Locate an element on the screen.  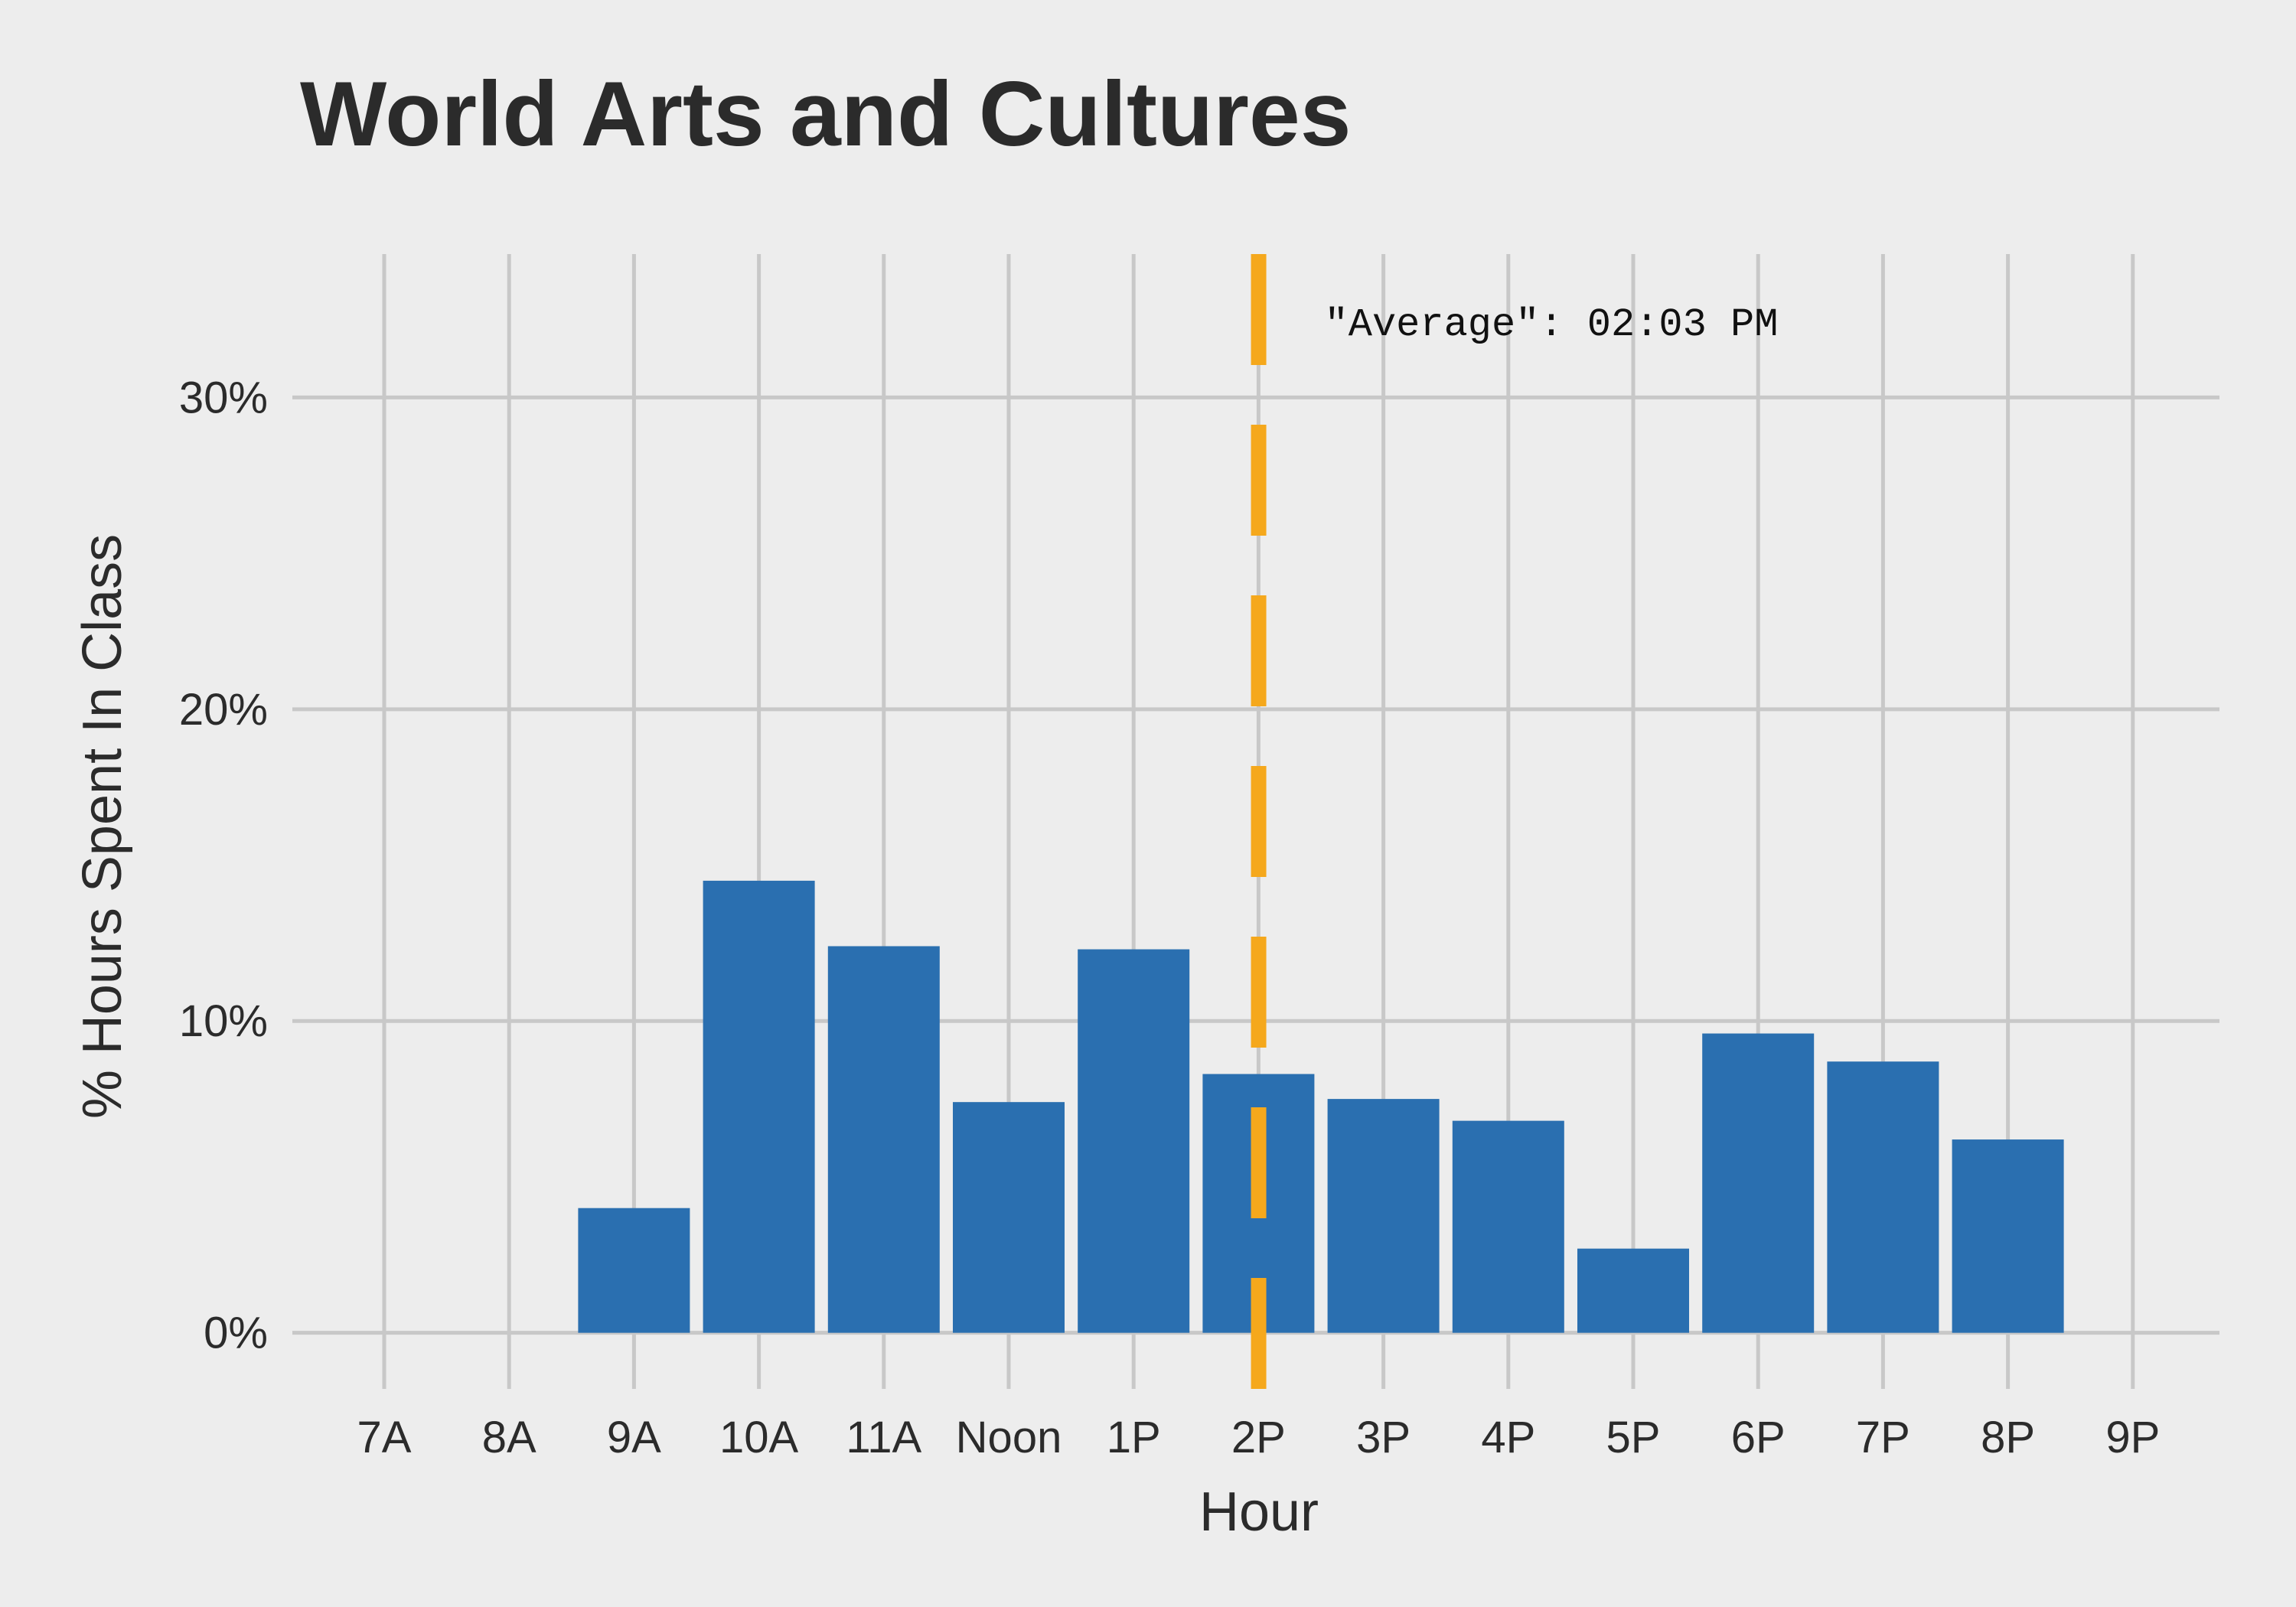
x-tick-label: 9P is located at coordinates (2132, 1437).